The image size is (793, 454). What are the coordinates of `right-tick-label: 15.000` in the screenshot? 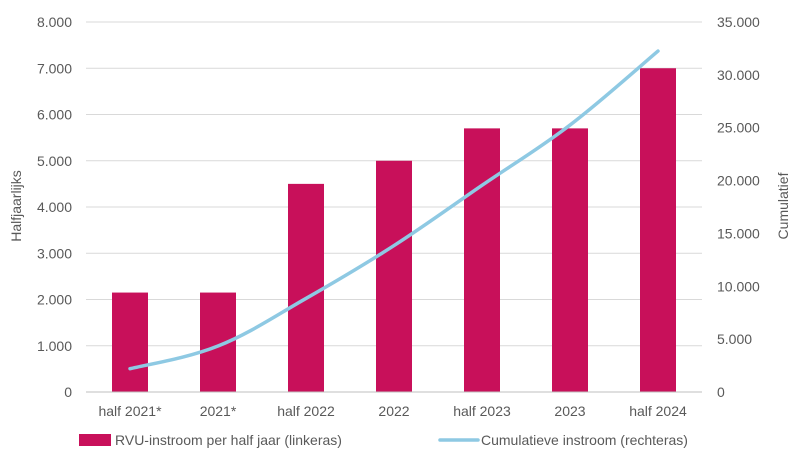 It's located at (738, 233).